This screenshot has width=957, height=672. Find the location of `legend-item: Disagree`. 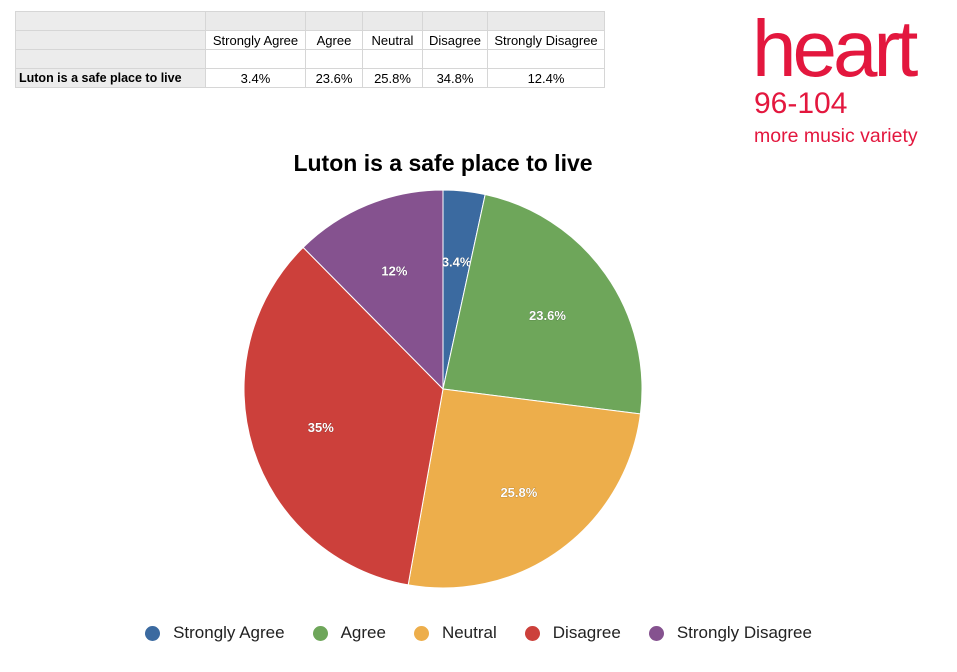

legend-item: Disagree is located at coordinates (572, 633).